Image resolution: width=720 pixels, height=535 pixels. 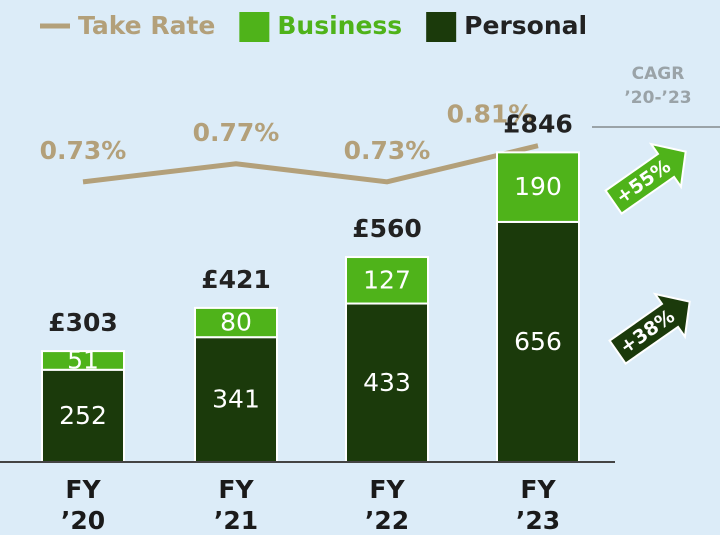 I want to click on x-tick-label: FY ’21, so click(x=236, y=505).